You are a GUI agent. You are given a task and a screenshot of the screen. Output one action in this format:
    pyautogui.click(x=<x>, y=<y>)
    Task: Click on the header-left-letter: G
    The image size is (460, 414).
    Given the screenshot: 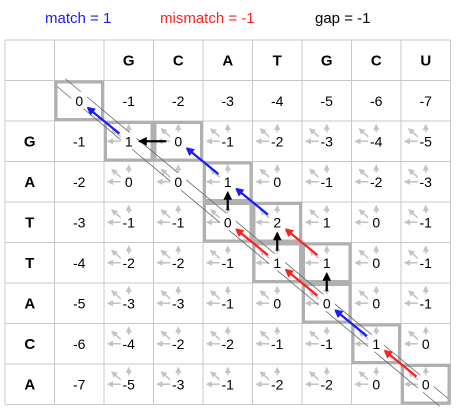 What is the action you would take?
    pyautogui.click(x=30, y=141)
    